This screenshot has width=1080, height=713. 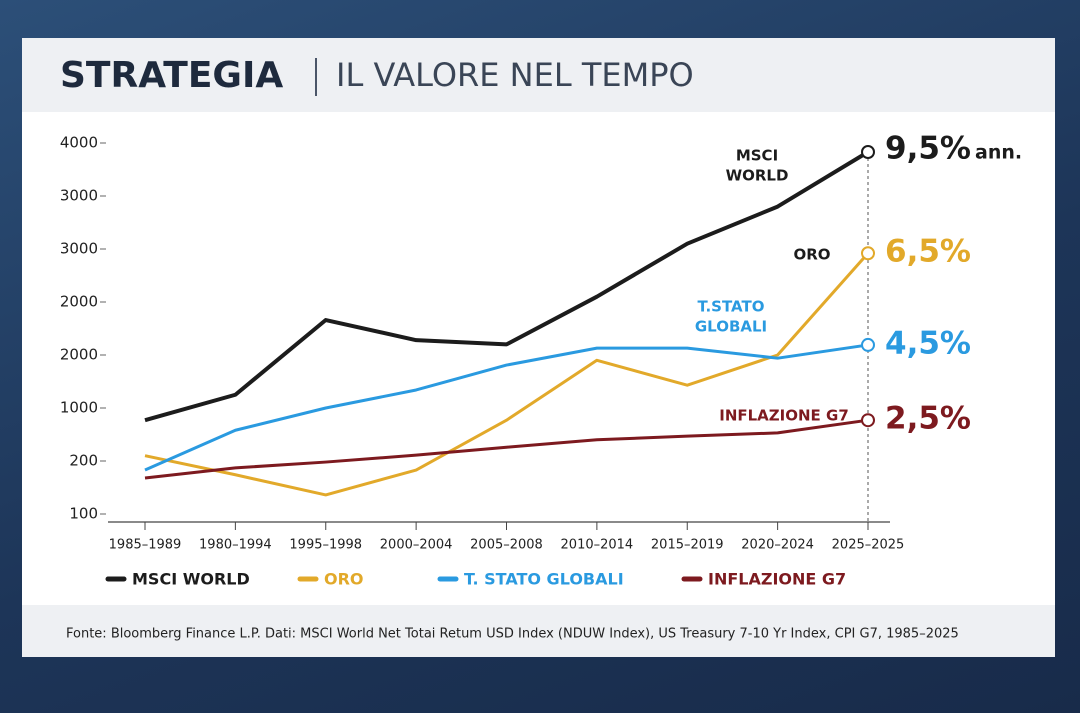 I want to click on x-tick-label: 2025–2025, so click(x=868, y=545).